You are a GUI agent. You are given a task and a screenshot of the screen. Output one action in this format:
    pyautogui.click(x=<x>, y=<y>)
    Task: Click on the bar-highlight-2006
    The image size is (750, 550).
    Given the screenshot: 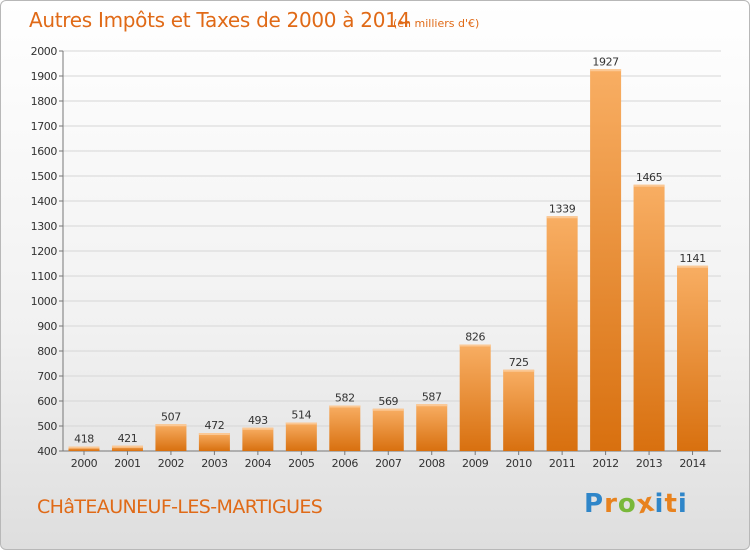 What is the action you would take?
    pyautogui.click(x=345, y=406)
    